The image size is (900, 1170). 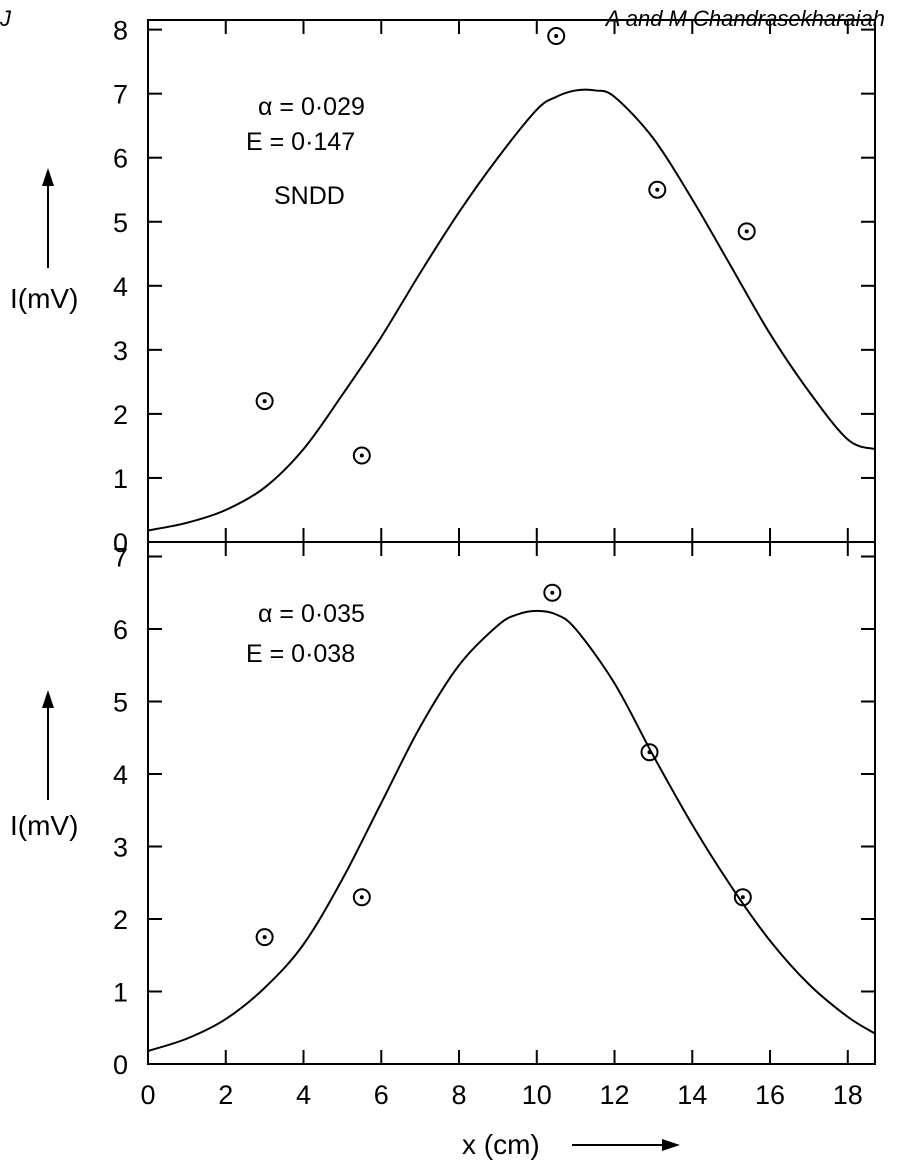 I want to click on top-y-axis-label-group: I(mV), so click(x=44, y=241).